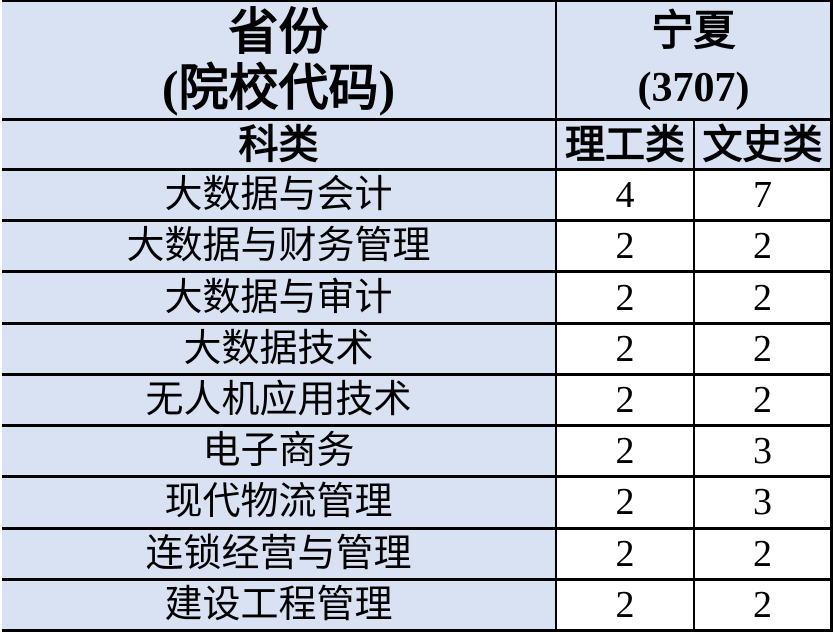  I want to click on major-name: 大数据与会计, so click(278, 195).